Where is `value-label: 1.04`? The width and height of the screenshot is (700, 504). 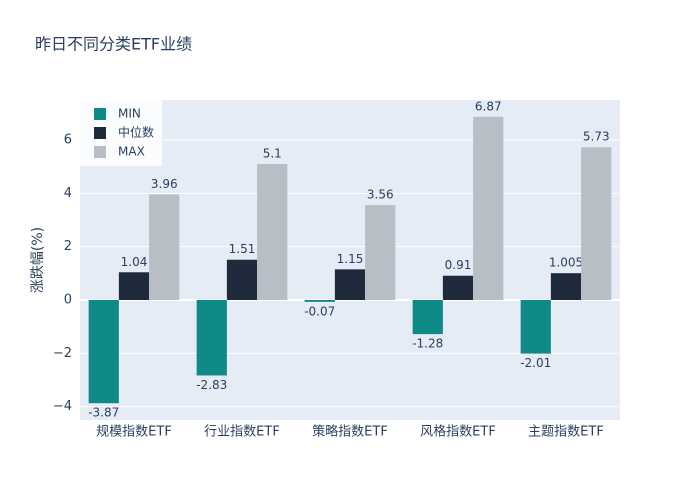 value-label: 1.04 is located at coordinates (134, 262).